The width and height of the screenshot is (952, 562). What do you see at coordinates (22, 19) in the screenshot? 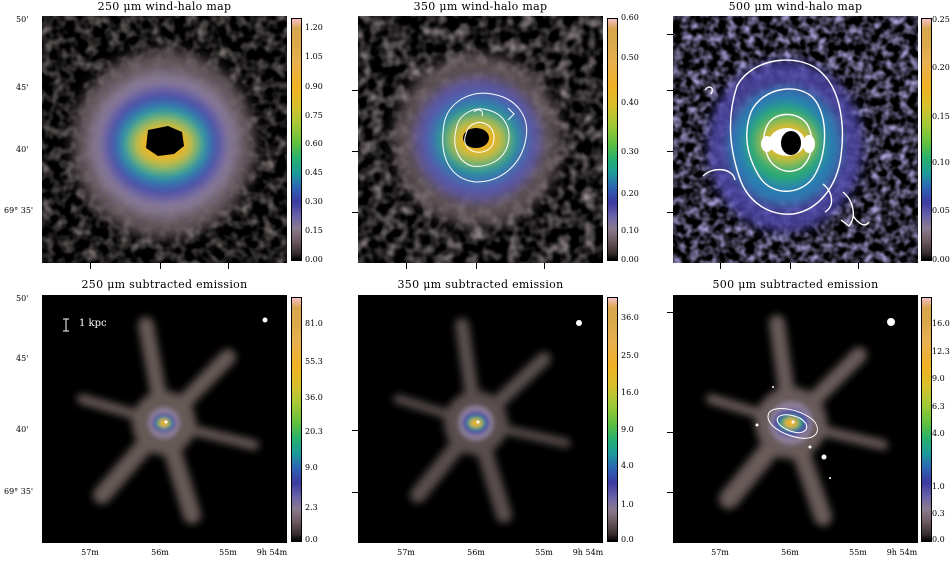
I see `y-tick-label: 50'` at bounding box center [22, 19].